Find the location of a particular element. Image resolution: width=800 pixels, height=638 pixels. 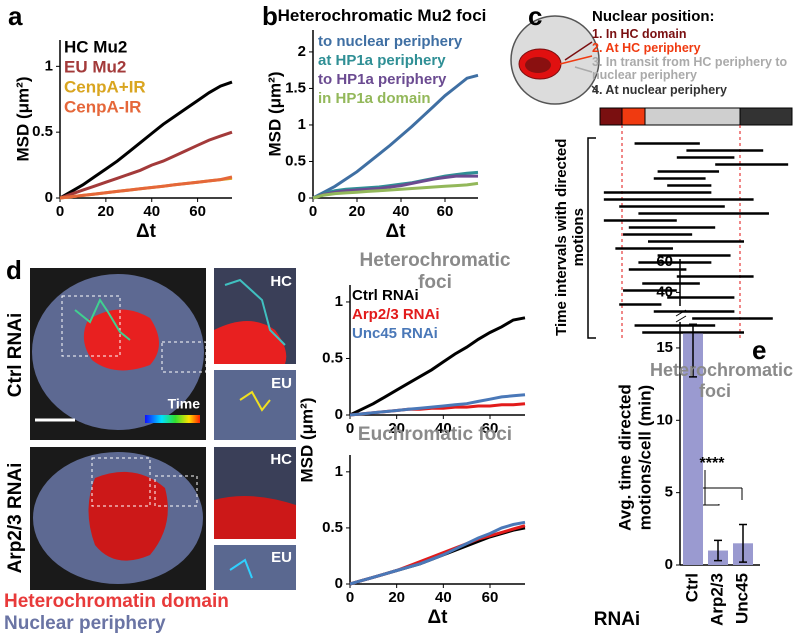

row-label: Ctrl RNAi is located at coordinates (15, 355).